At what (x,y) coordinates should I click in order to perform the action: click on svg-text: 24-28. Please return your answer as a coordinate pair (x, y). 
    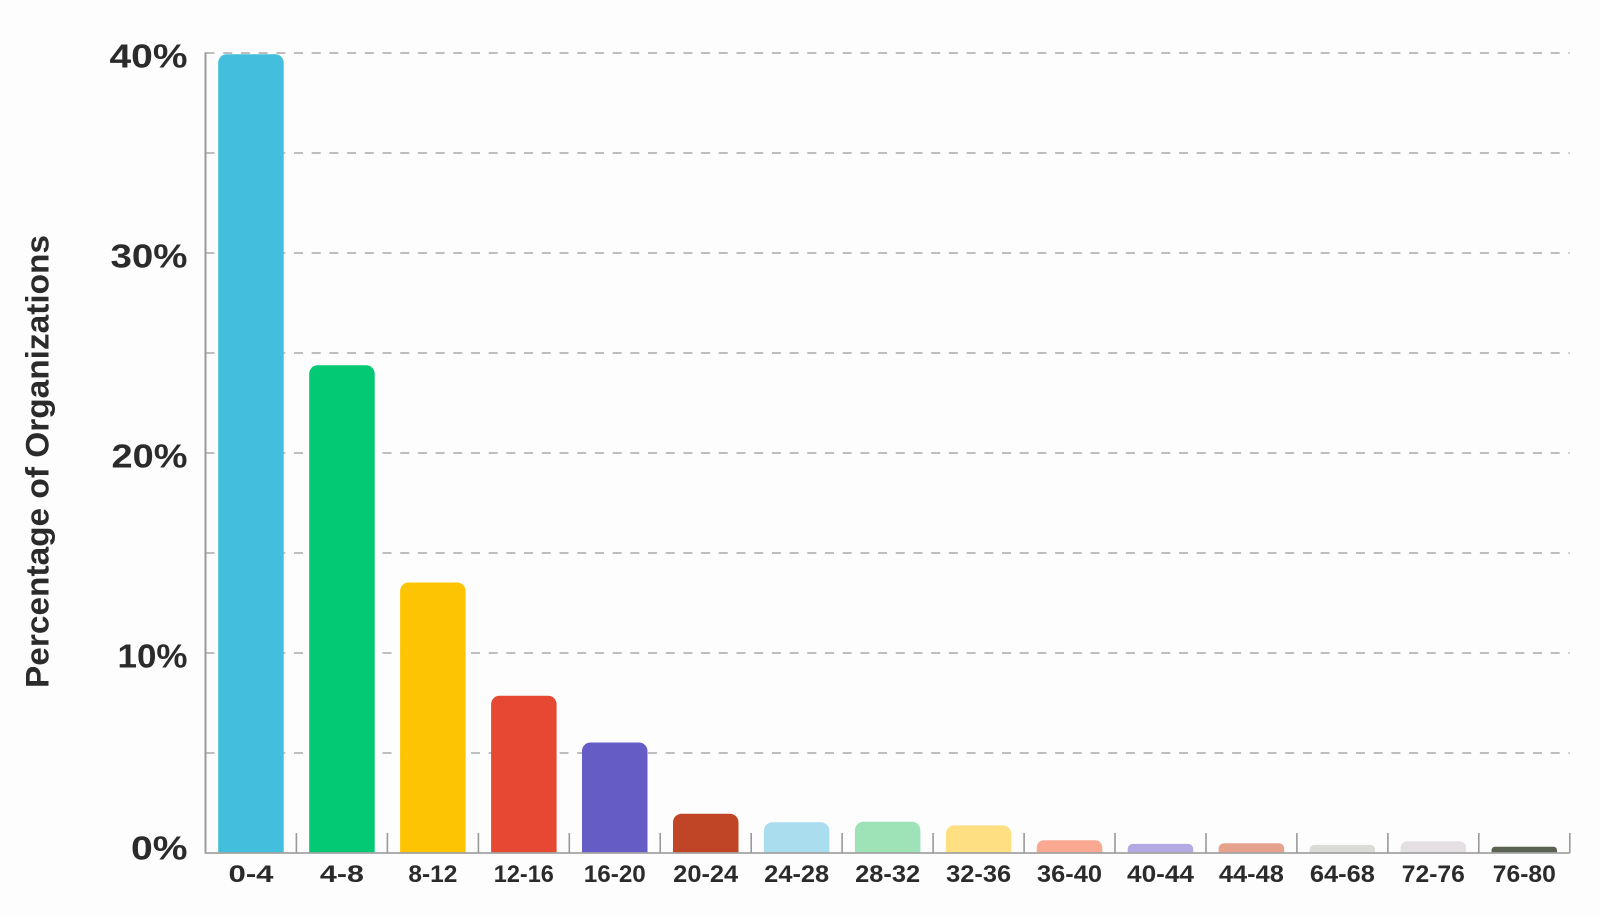
    Looking at the image, I should click on (796, 874).